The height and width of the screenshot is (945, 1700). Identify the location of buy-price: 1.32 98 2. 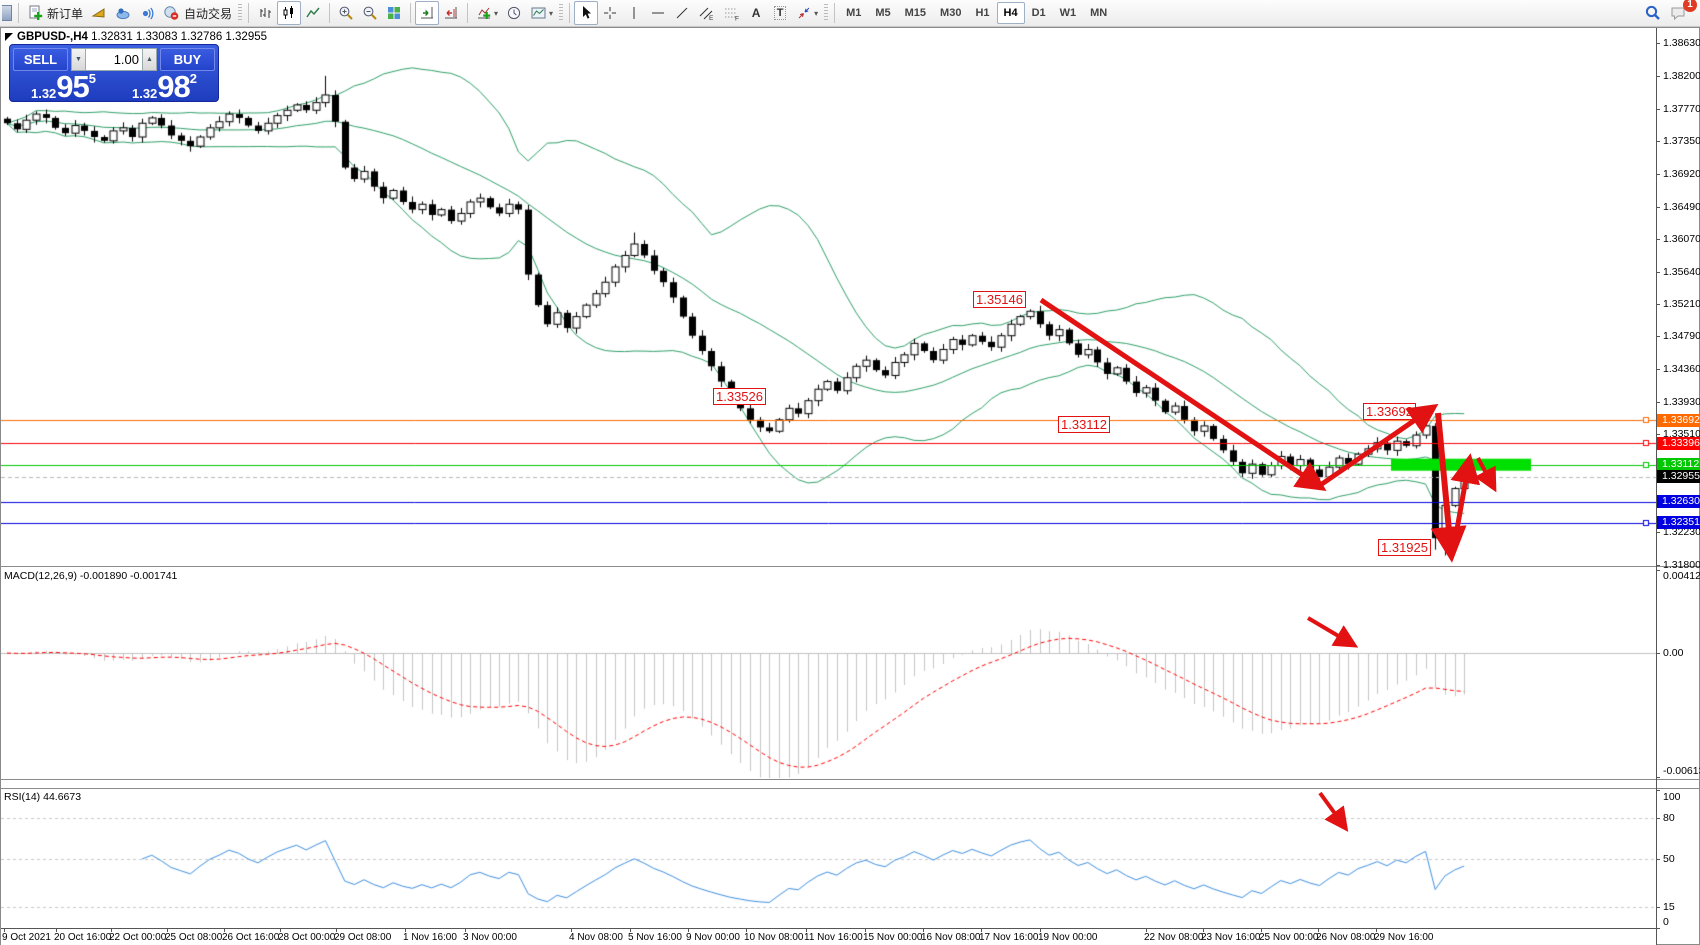
(164, 86).